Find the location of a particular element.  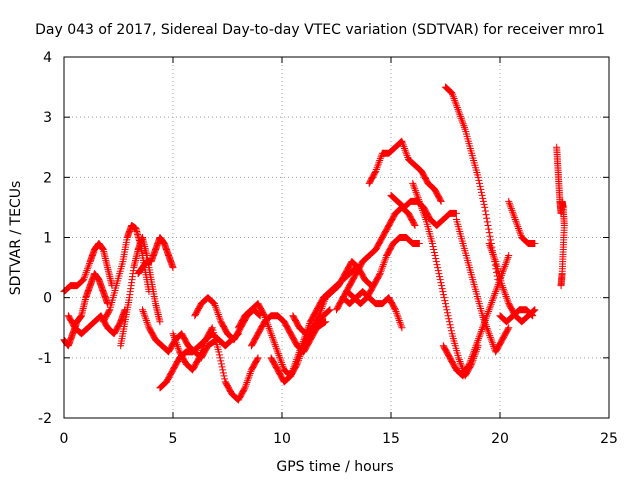

series-track-a is located at coordinates (86, 310).